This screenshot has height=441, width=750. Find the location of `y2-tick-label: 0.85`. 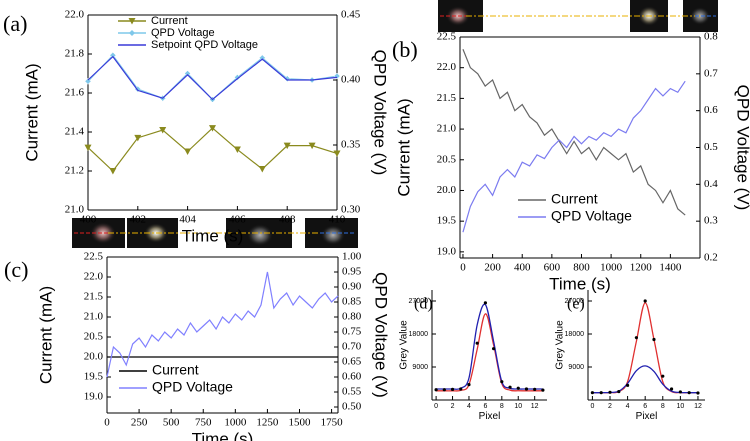

y2-tick-label: 0.85 is located at coordinates (352, 302).